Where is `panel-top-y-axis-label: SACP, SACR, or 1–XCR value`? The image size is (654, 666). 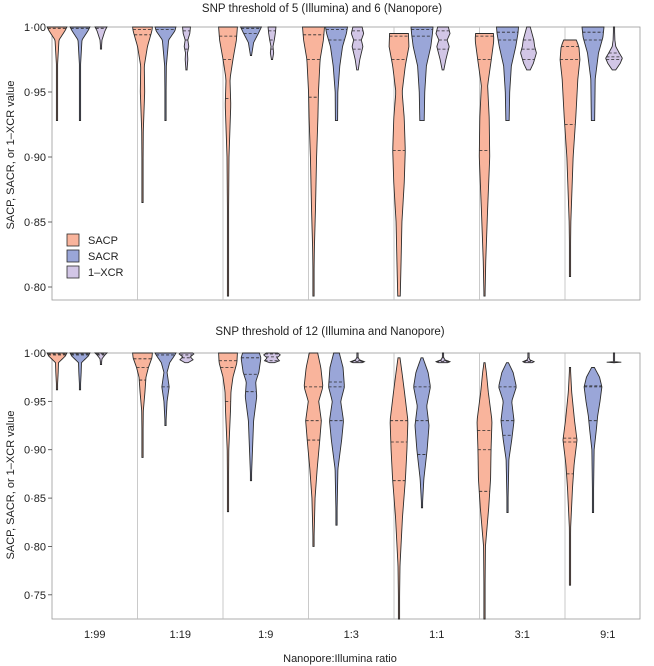 panel-top-y-axis-label: SACP, SACR, or 1–XCR value is located at coordinates (11, 155).